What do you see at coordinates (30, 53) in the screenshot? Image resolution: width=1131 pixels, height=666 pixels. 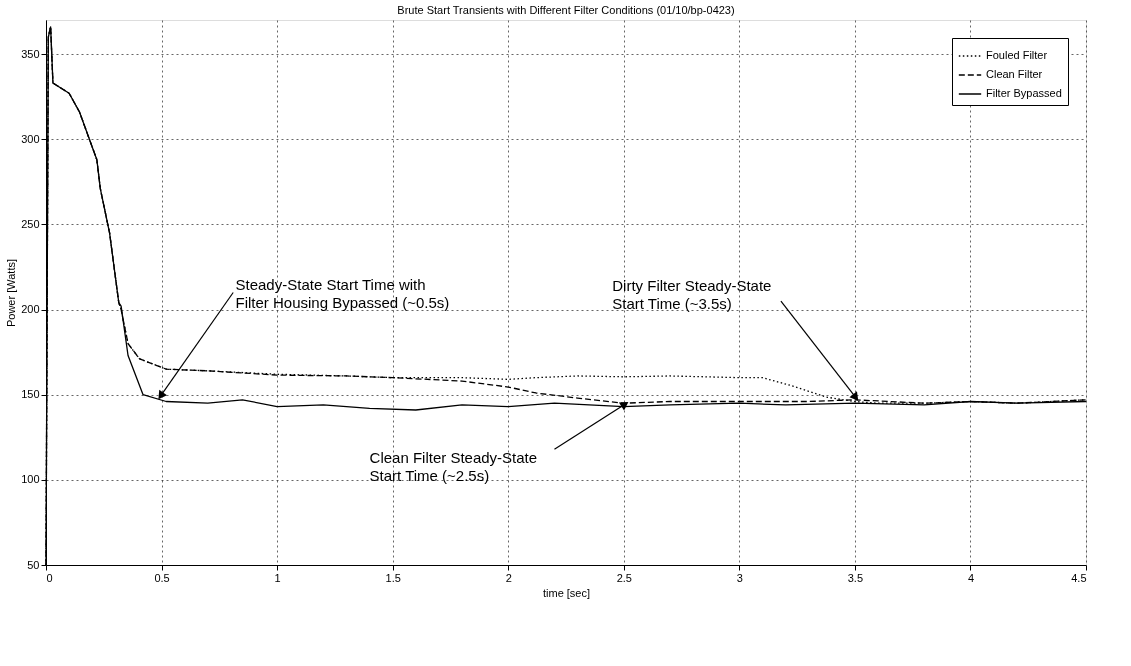 I see `y-tick-label: 350` at bounding box center [30, 53].